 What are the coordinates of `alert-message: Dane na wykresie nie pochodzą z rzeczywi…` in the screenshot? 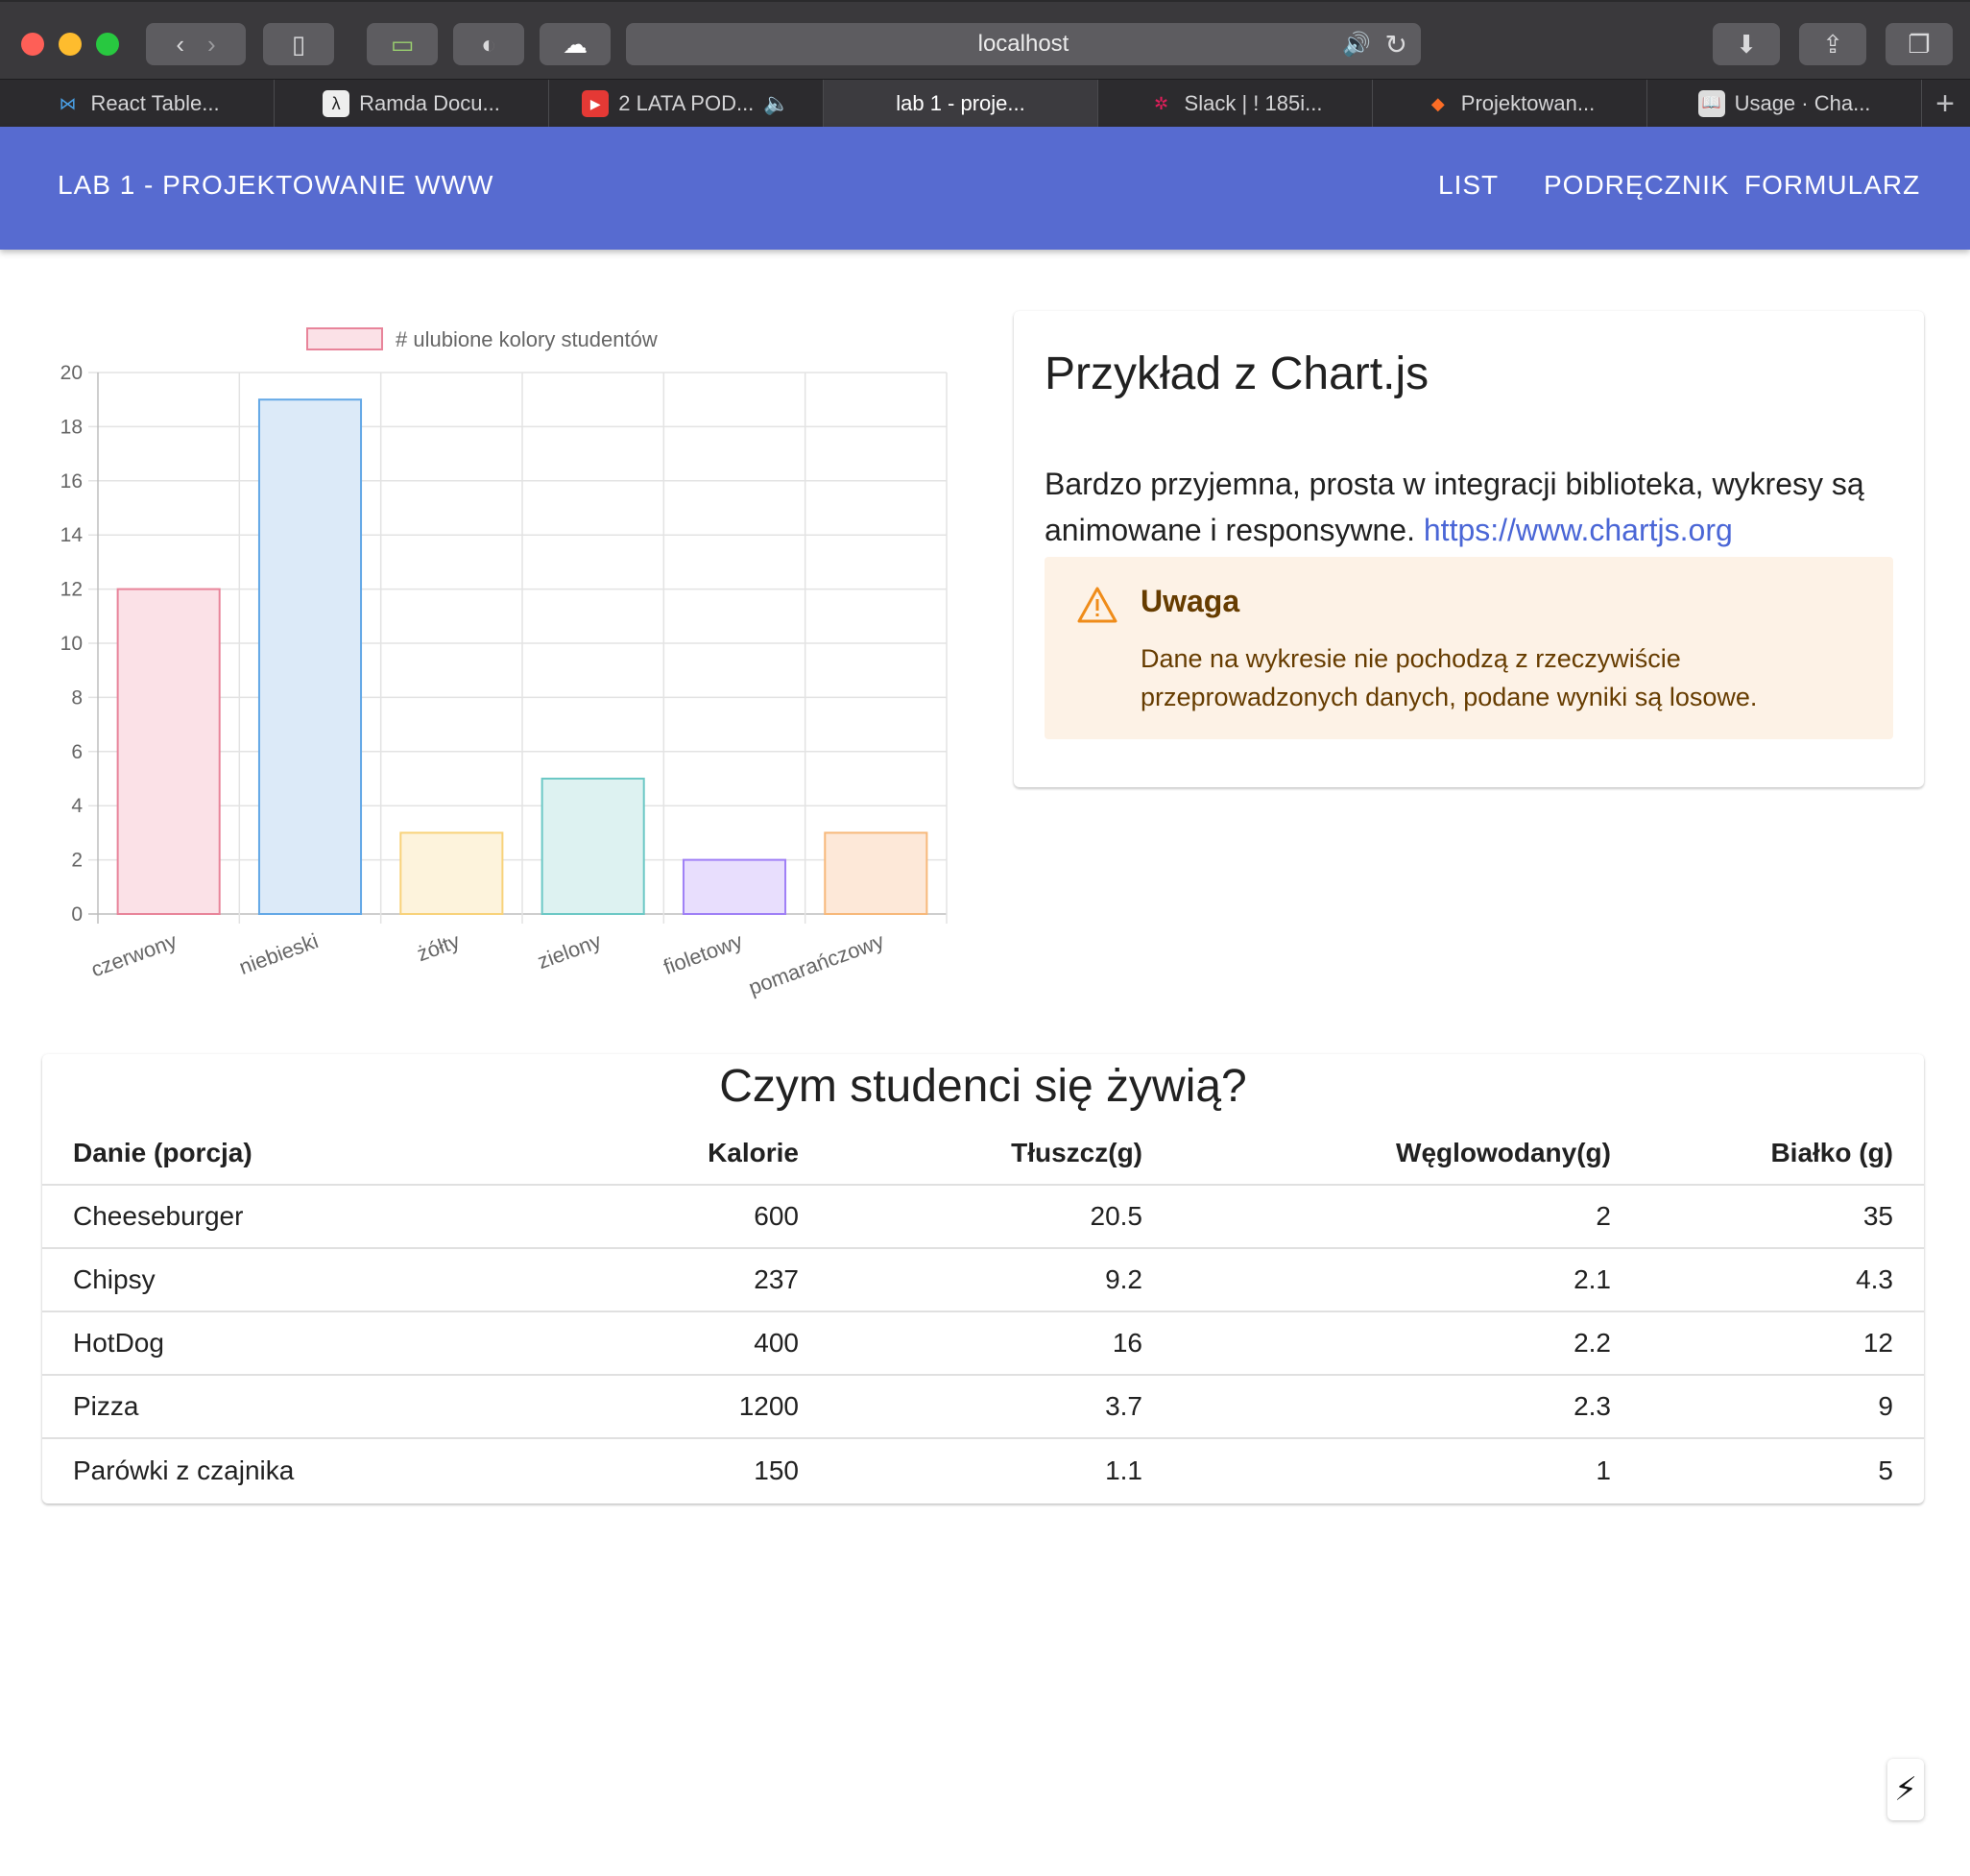 It's located at (1449, 677).